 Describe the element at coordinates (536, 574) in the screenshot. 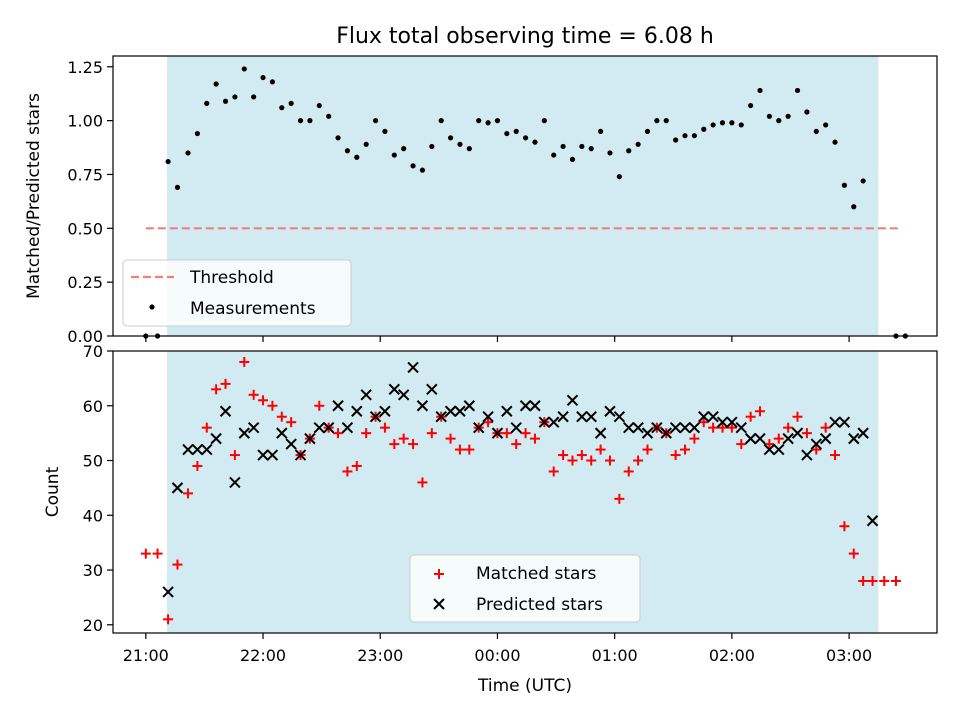

I see `matched-stars-legend-label: Matched stars` at that location.